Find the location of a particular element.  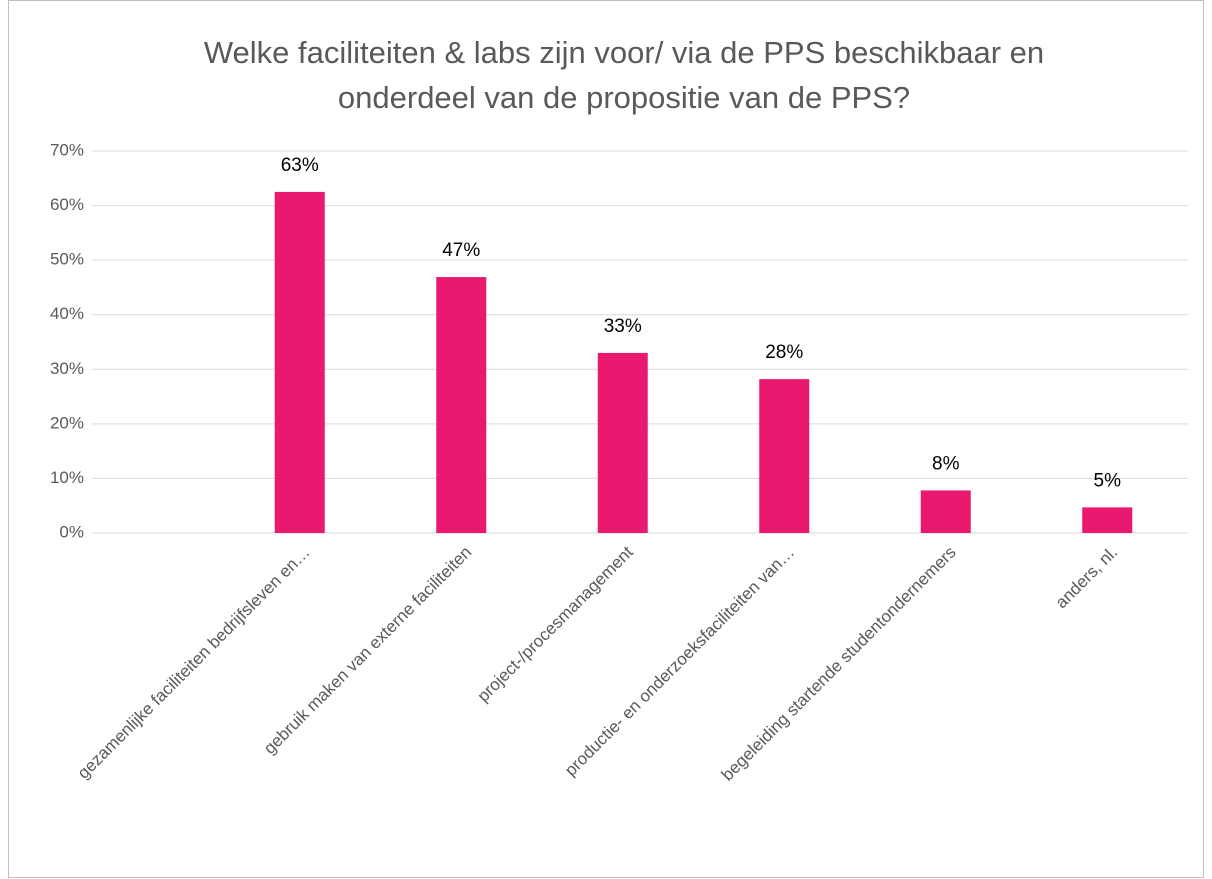

y-tick-label: 0% is located at coordinates (71, 531).